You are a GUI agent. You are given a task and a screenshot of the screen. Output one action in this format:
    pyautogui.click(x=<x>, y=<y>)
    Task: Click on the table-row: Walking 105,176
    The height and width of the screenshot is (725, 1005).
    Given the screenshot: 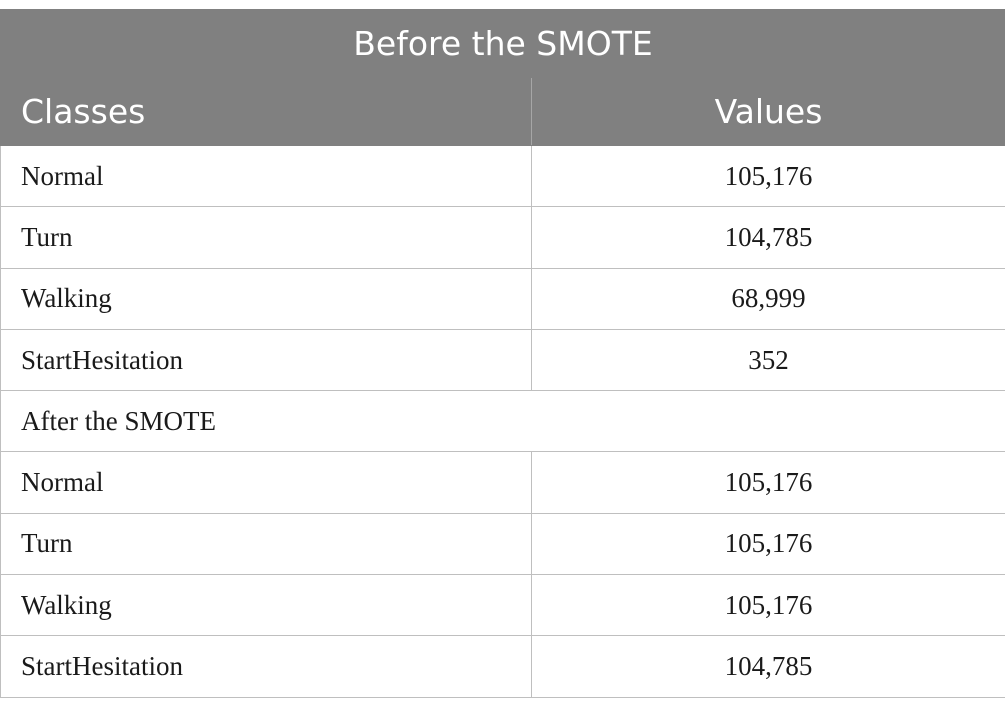 What is the action you would take?
    pyautogui.click(x=503, y=605)
    